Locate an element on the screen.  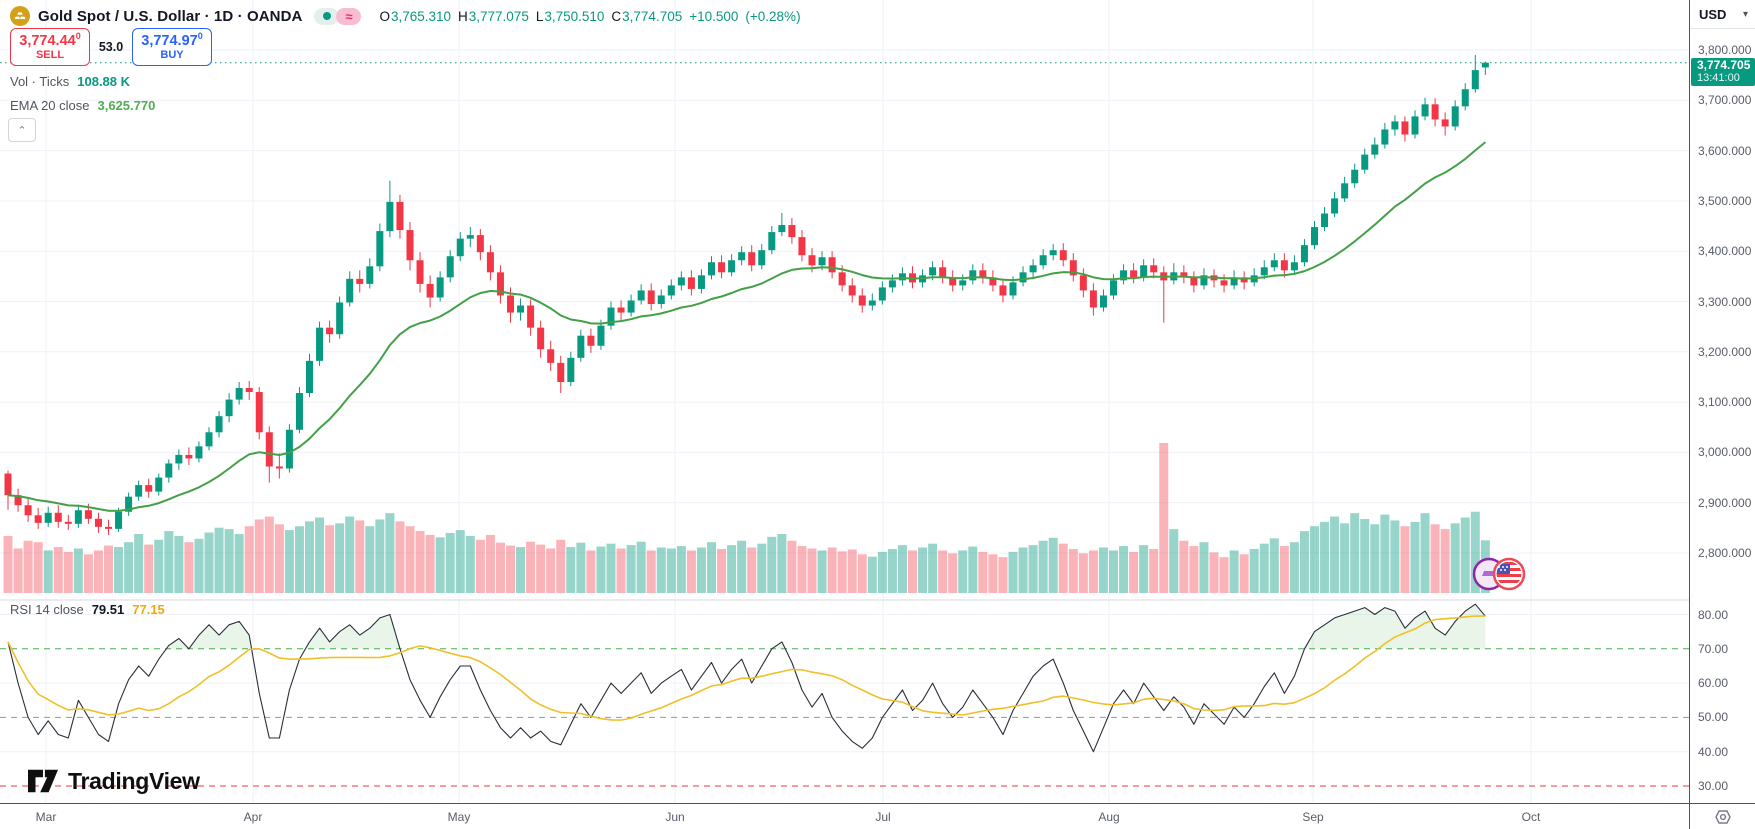
time-axis: Mar Apr May Jun Jul Aug Sep Oct is located at coordinates (877, 816).